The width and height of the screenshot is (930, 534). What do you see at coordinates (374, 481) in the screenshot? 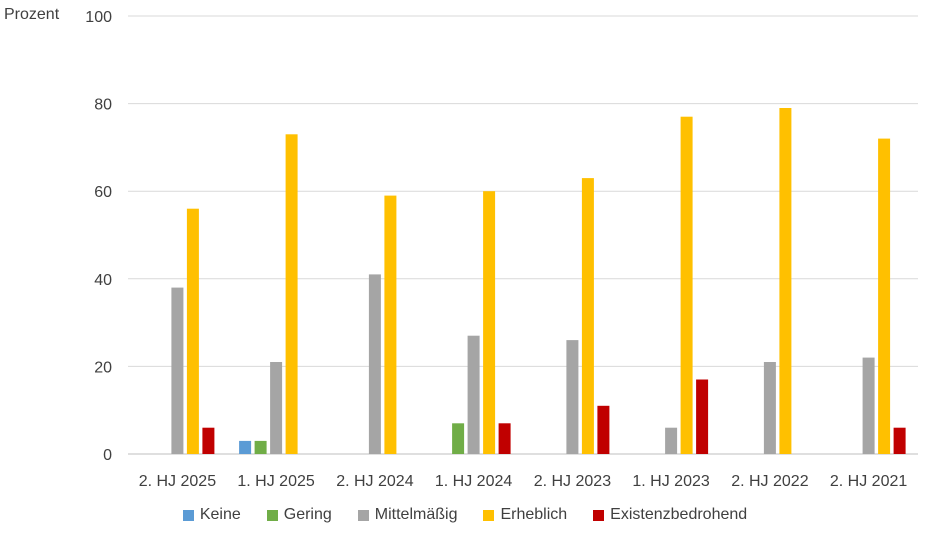
I see `x-tick-label: 2. HJ 2024` at bounding box center [374, 481].